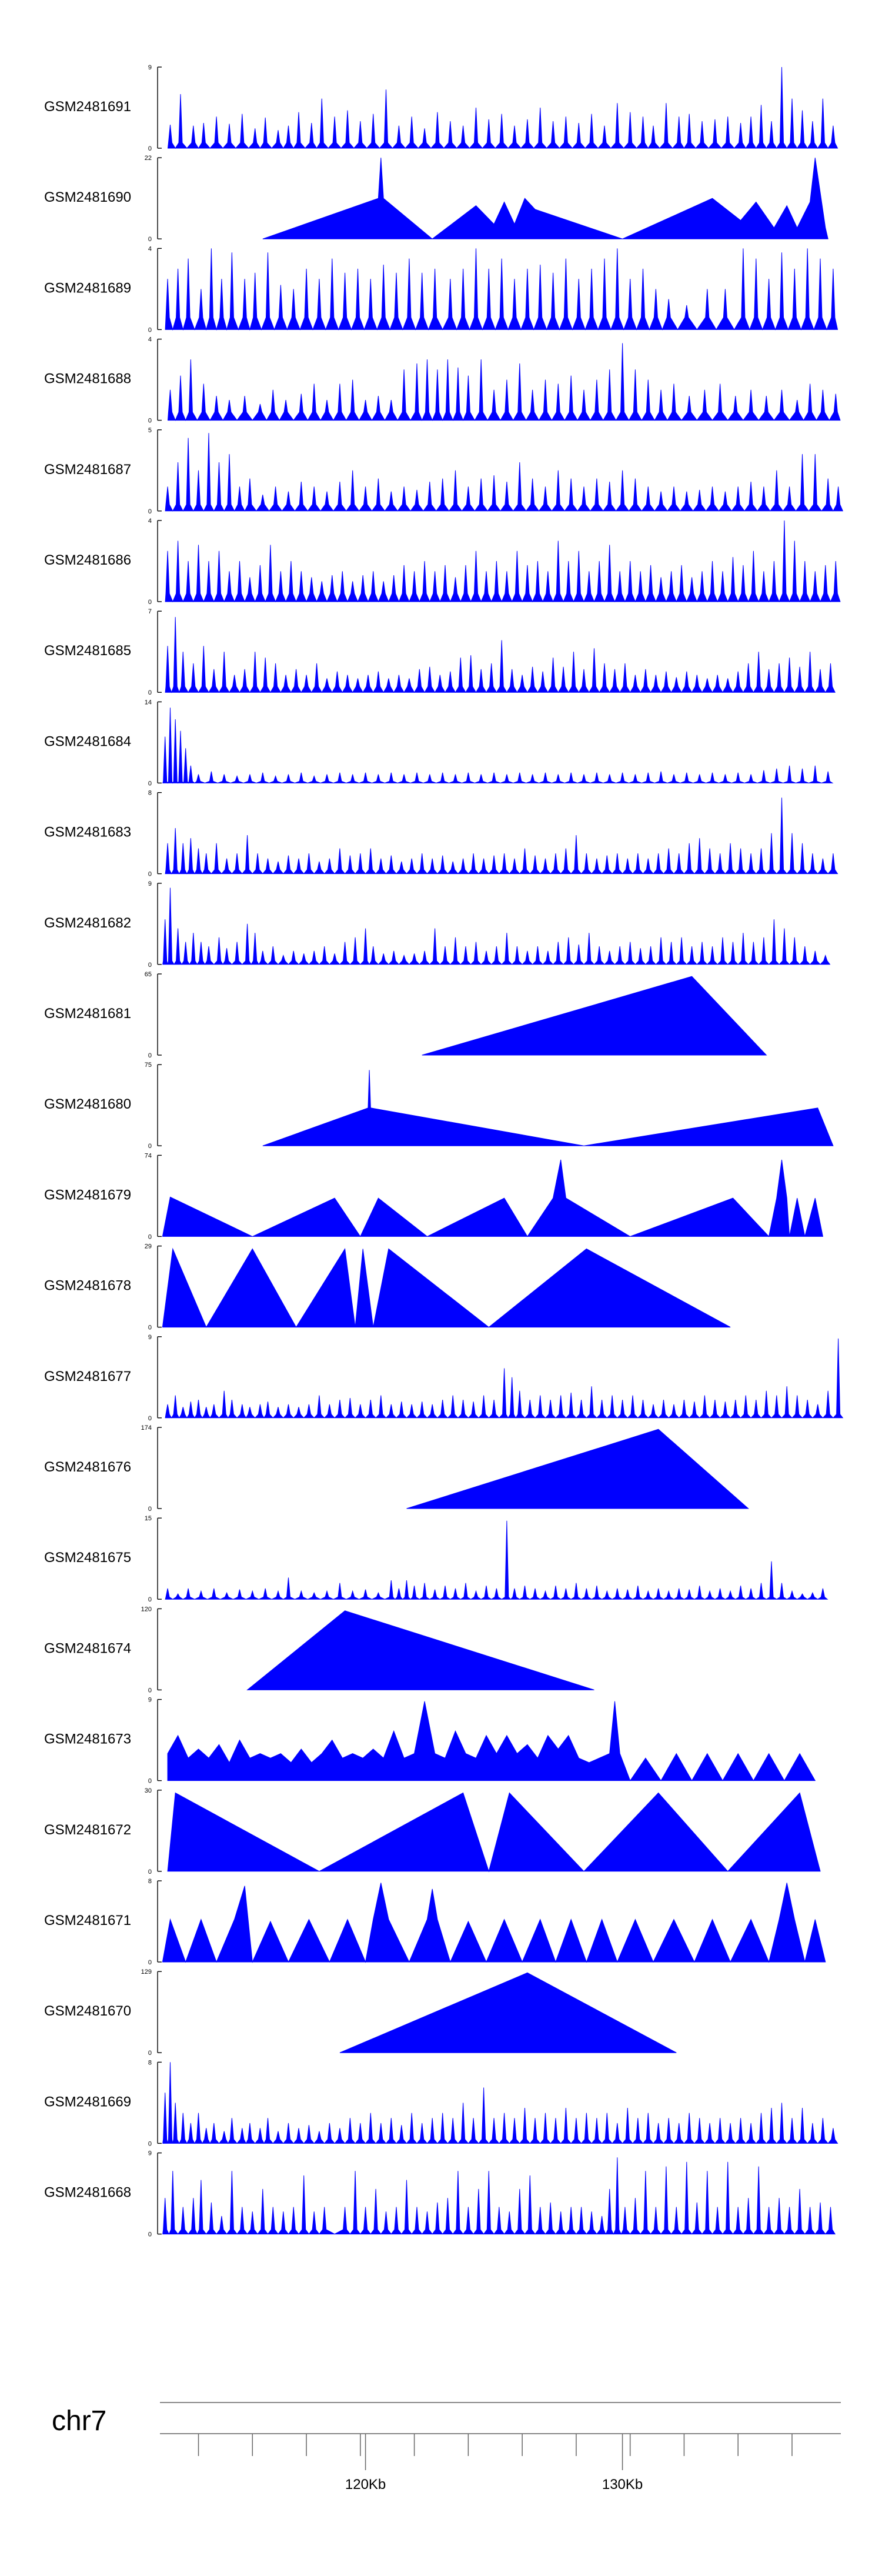 The image size is (882, 2576). I want to click on x-tick-label: 130Kb, so click(622, 2484).